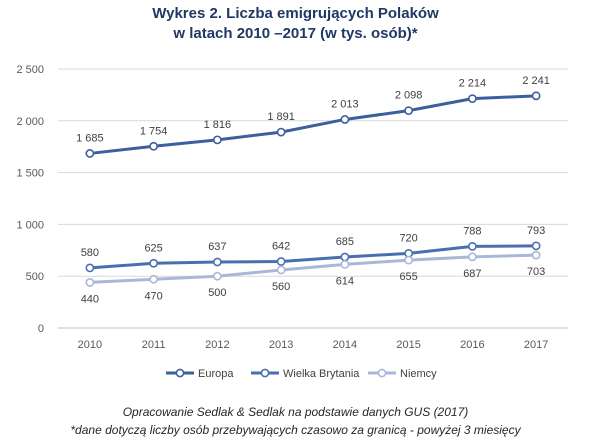 The image size is (591, 446). What do you see at coordinates (90, 253) in the screenshot?
I see `data-label: 580` at bounding box center [90, 253].